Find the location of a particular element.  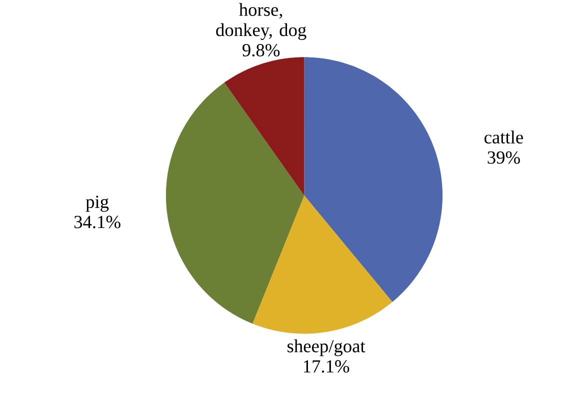

slice-label: horse, donkey, dog is located at coordinates (261, 21).